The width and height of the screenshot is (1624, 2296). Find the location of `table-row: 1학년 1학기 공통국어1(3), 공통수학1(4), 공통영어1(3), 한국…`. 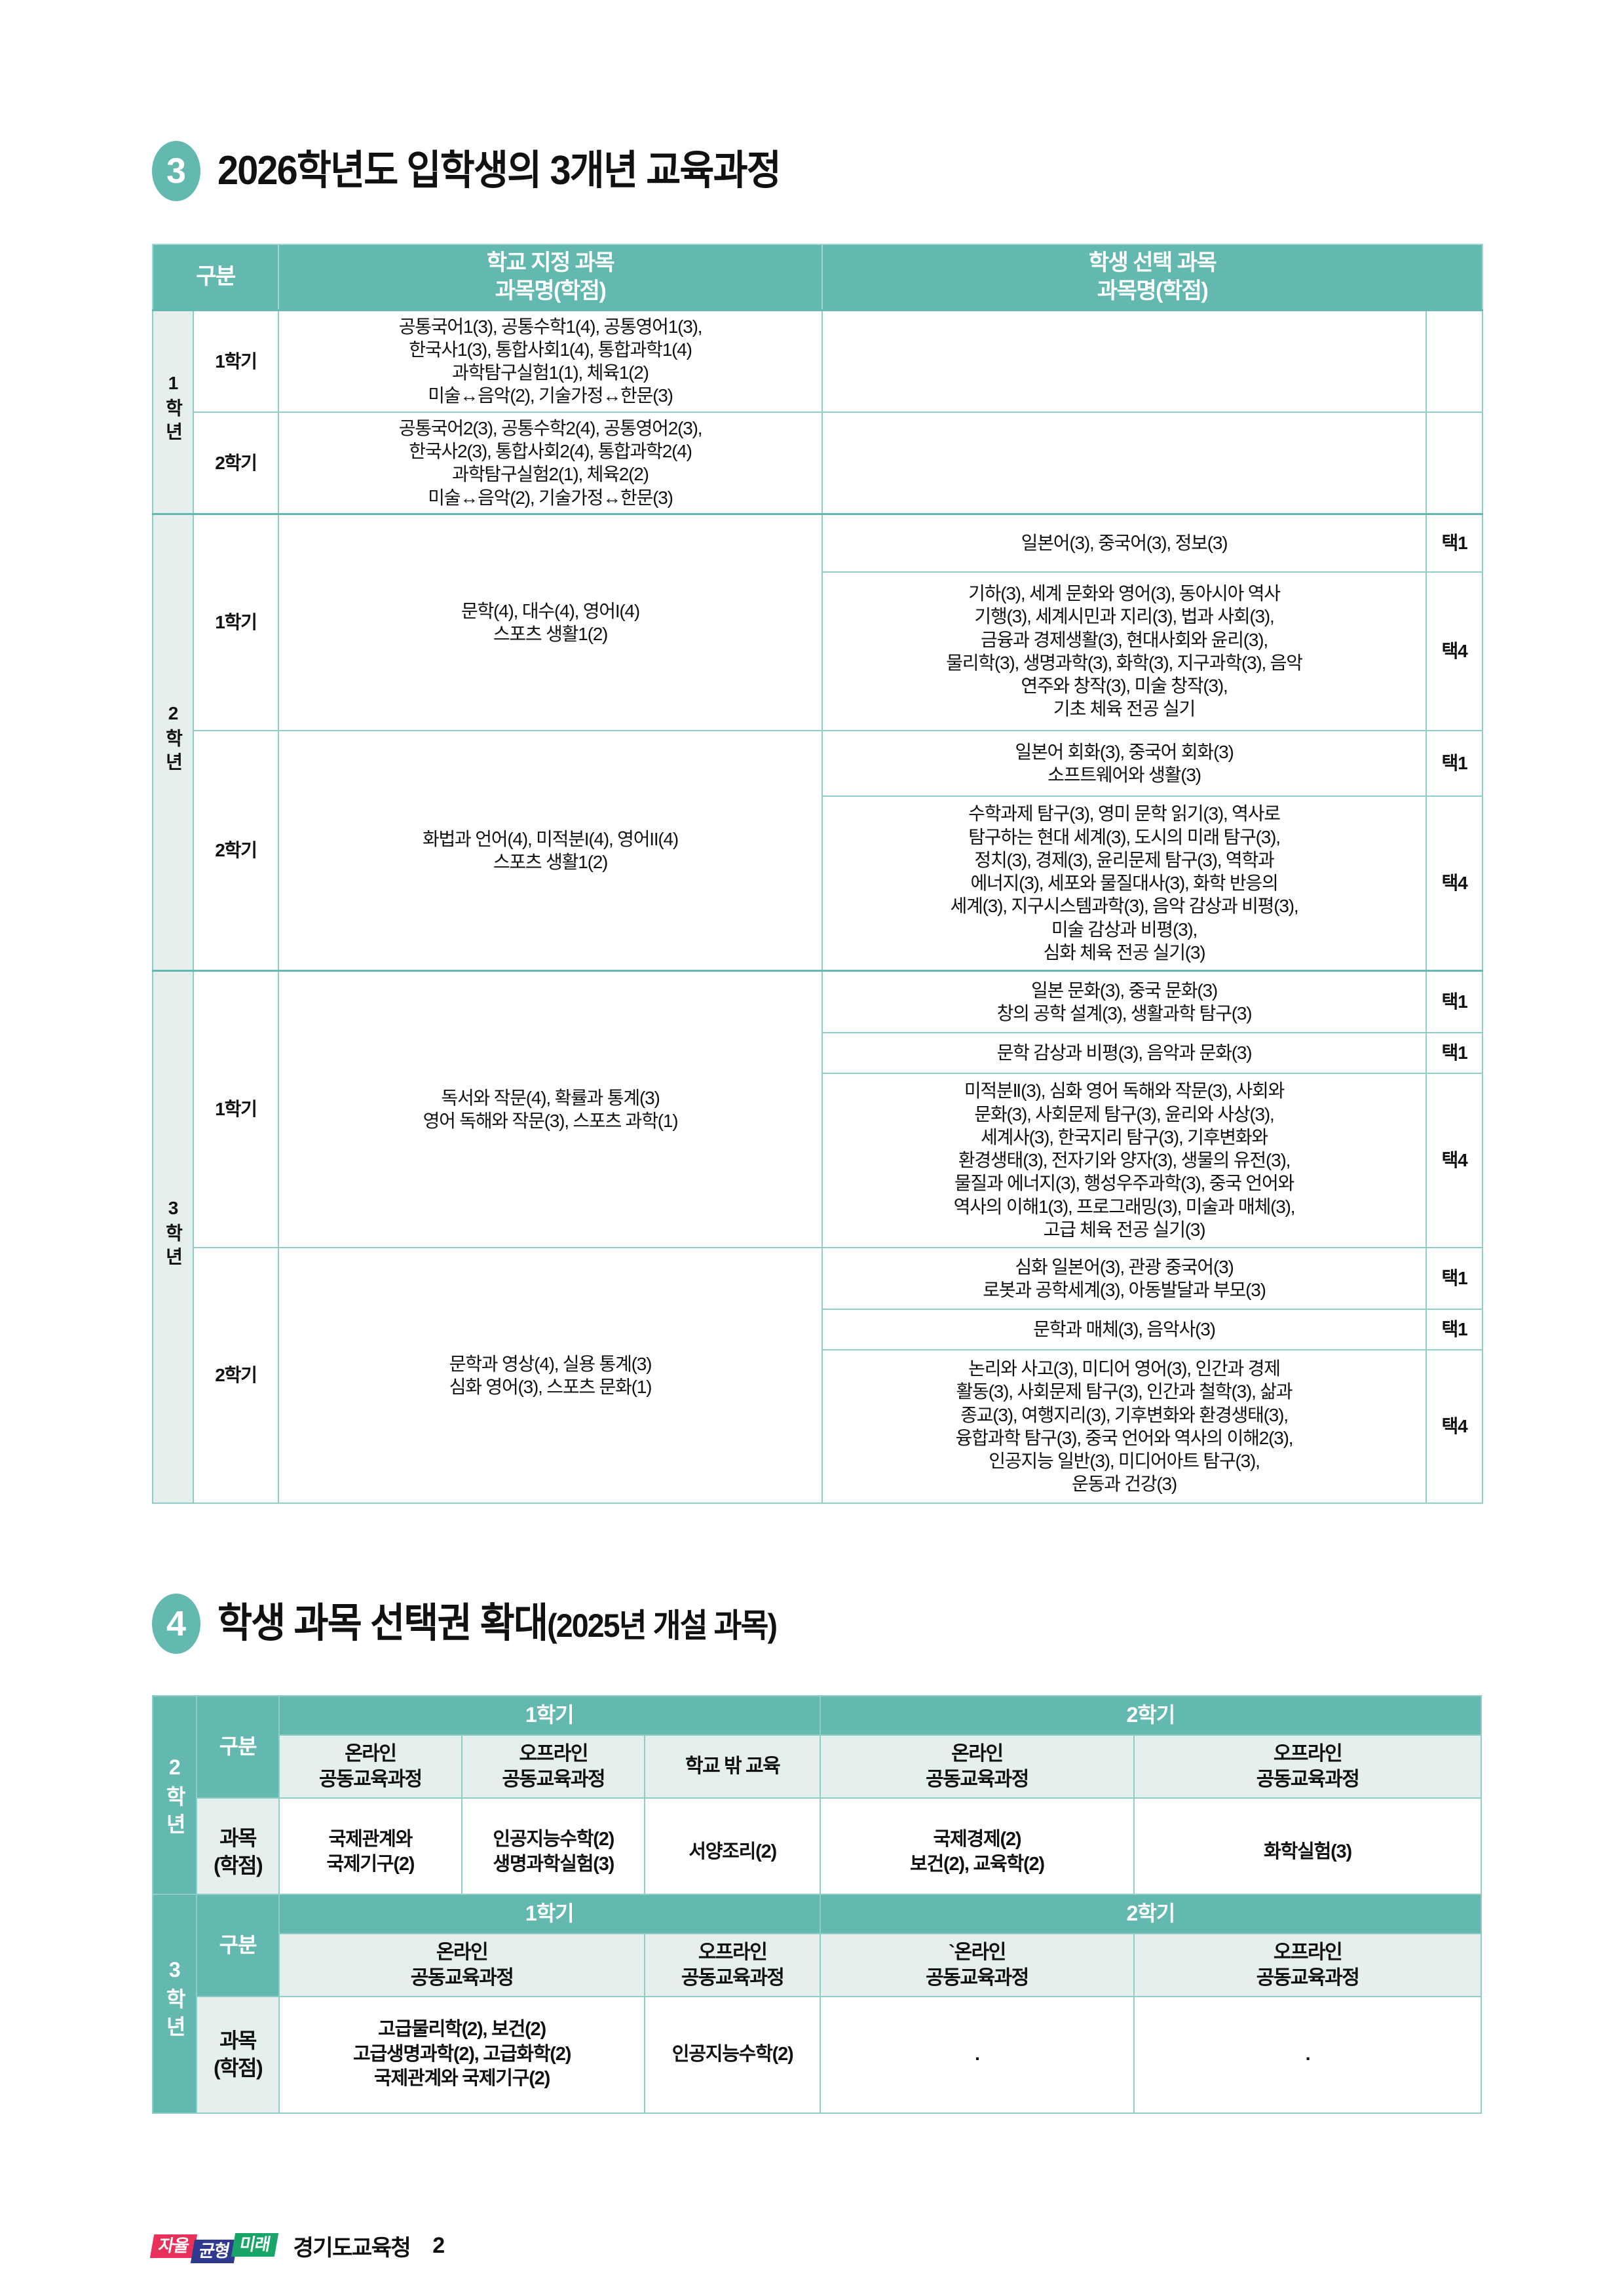

table-row: 1학년 1학기 공통국어1(3), 공통수학1(4), 공통영어1(3), 한국… is located at coordinates (818, 412).